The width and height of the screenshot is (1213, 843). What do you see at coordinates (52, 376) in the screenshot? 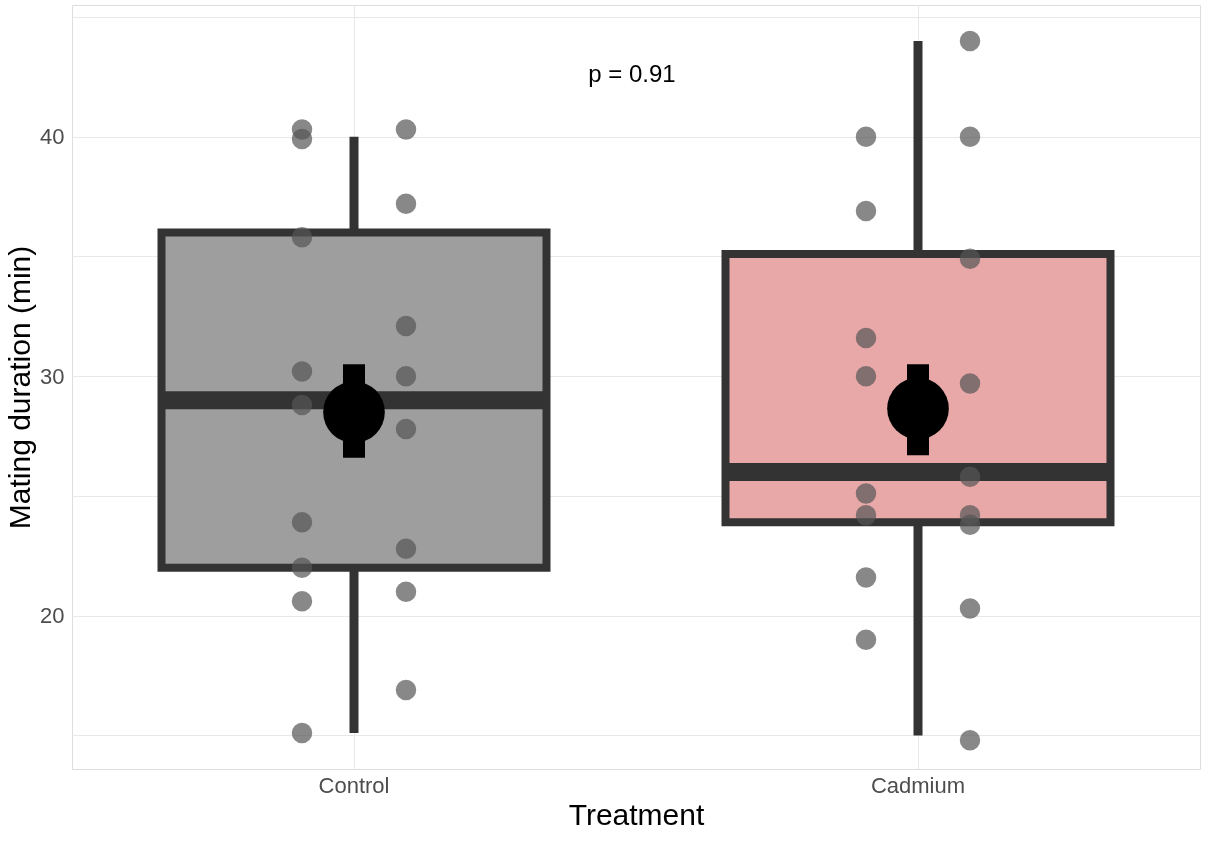
I see `y-tick-label: 30` at bounding box center [52, 376].